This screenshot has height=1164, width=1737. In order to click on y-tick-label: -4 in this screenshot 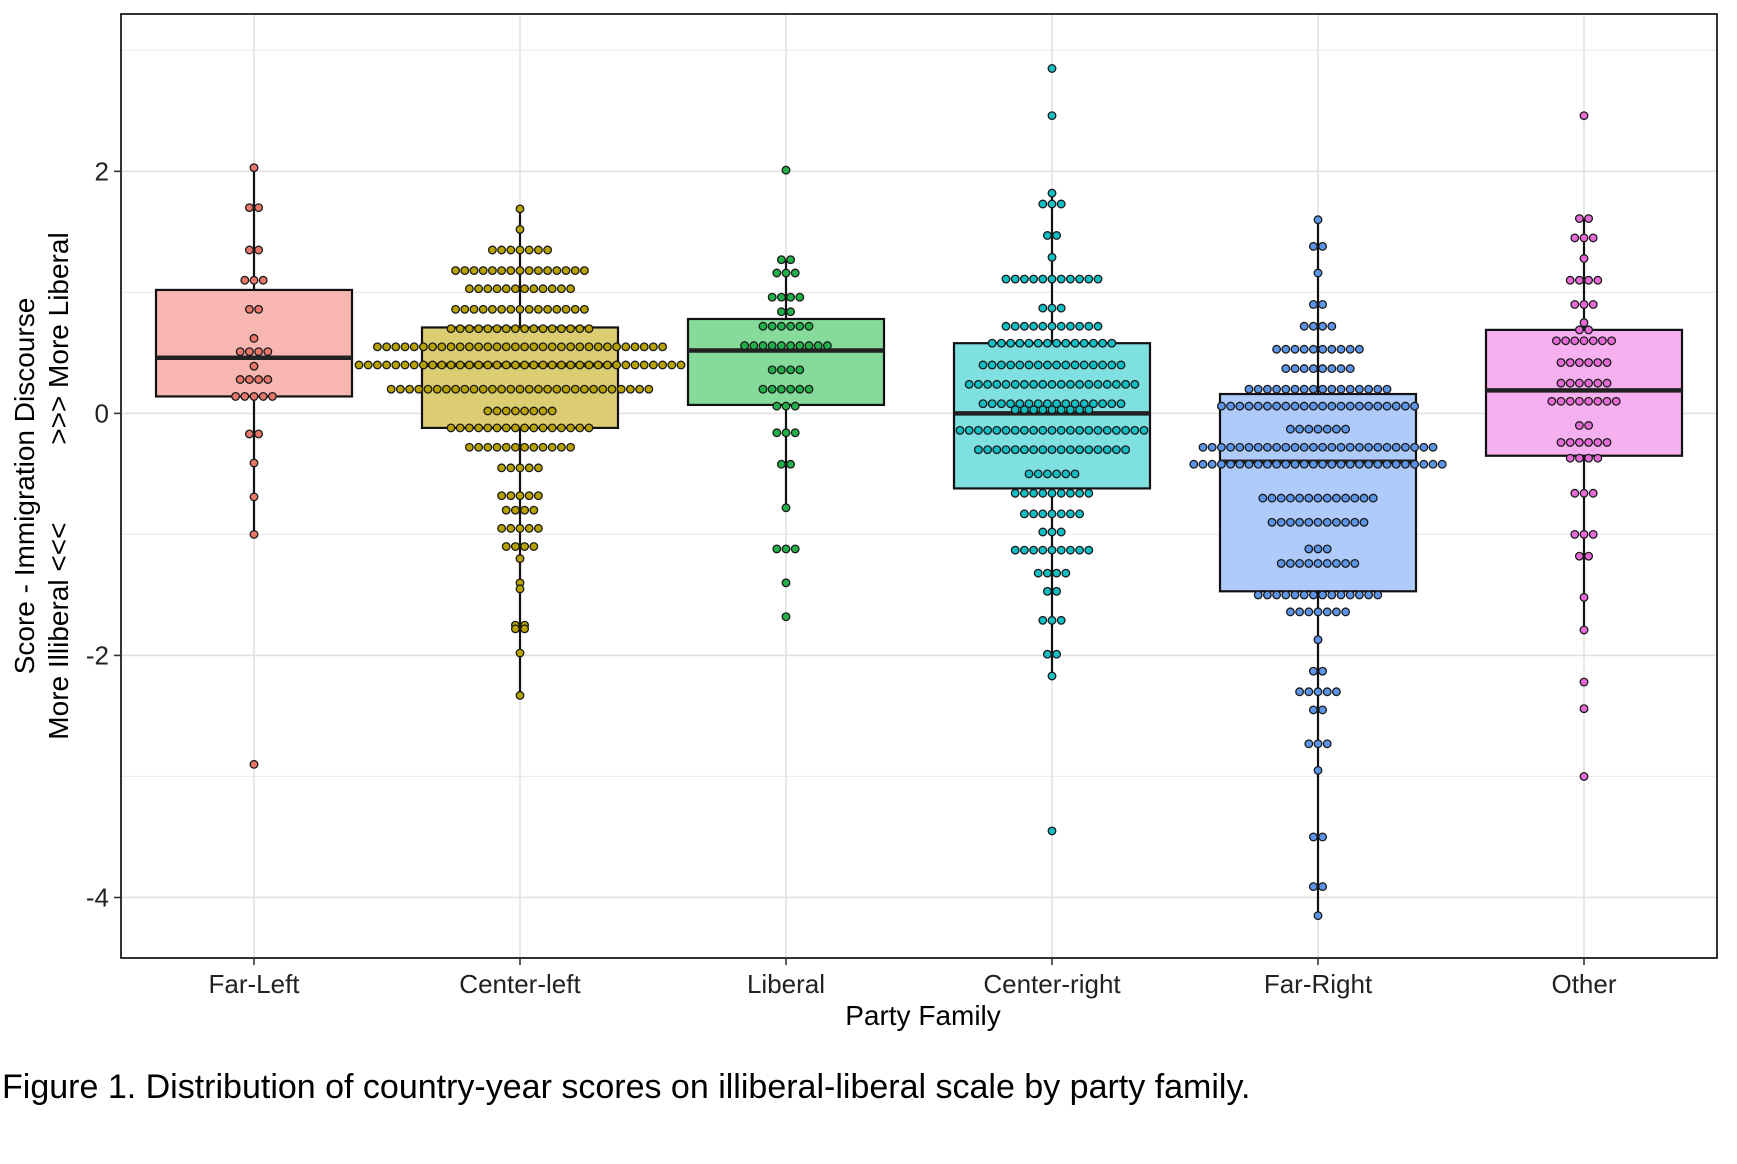, I will do `click(97, 897)`.